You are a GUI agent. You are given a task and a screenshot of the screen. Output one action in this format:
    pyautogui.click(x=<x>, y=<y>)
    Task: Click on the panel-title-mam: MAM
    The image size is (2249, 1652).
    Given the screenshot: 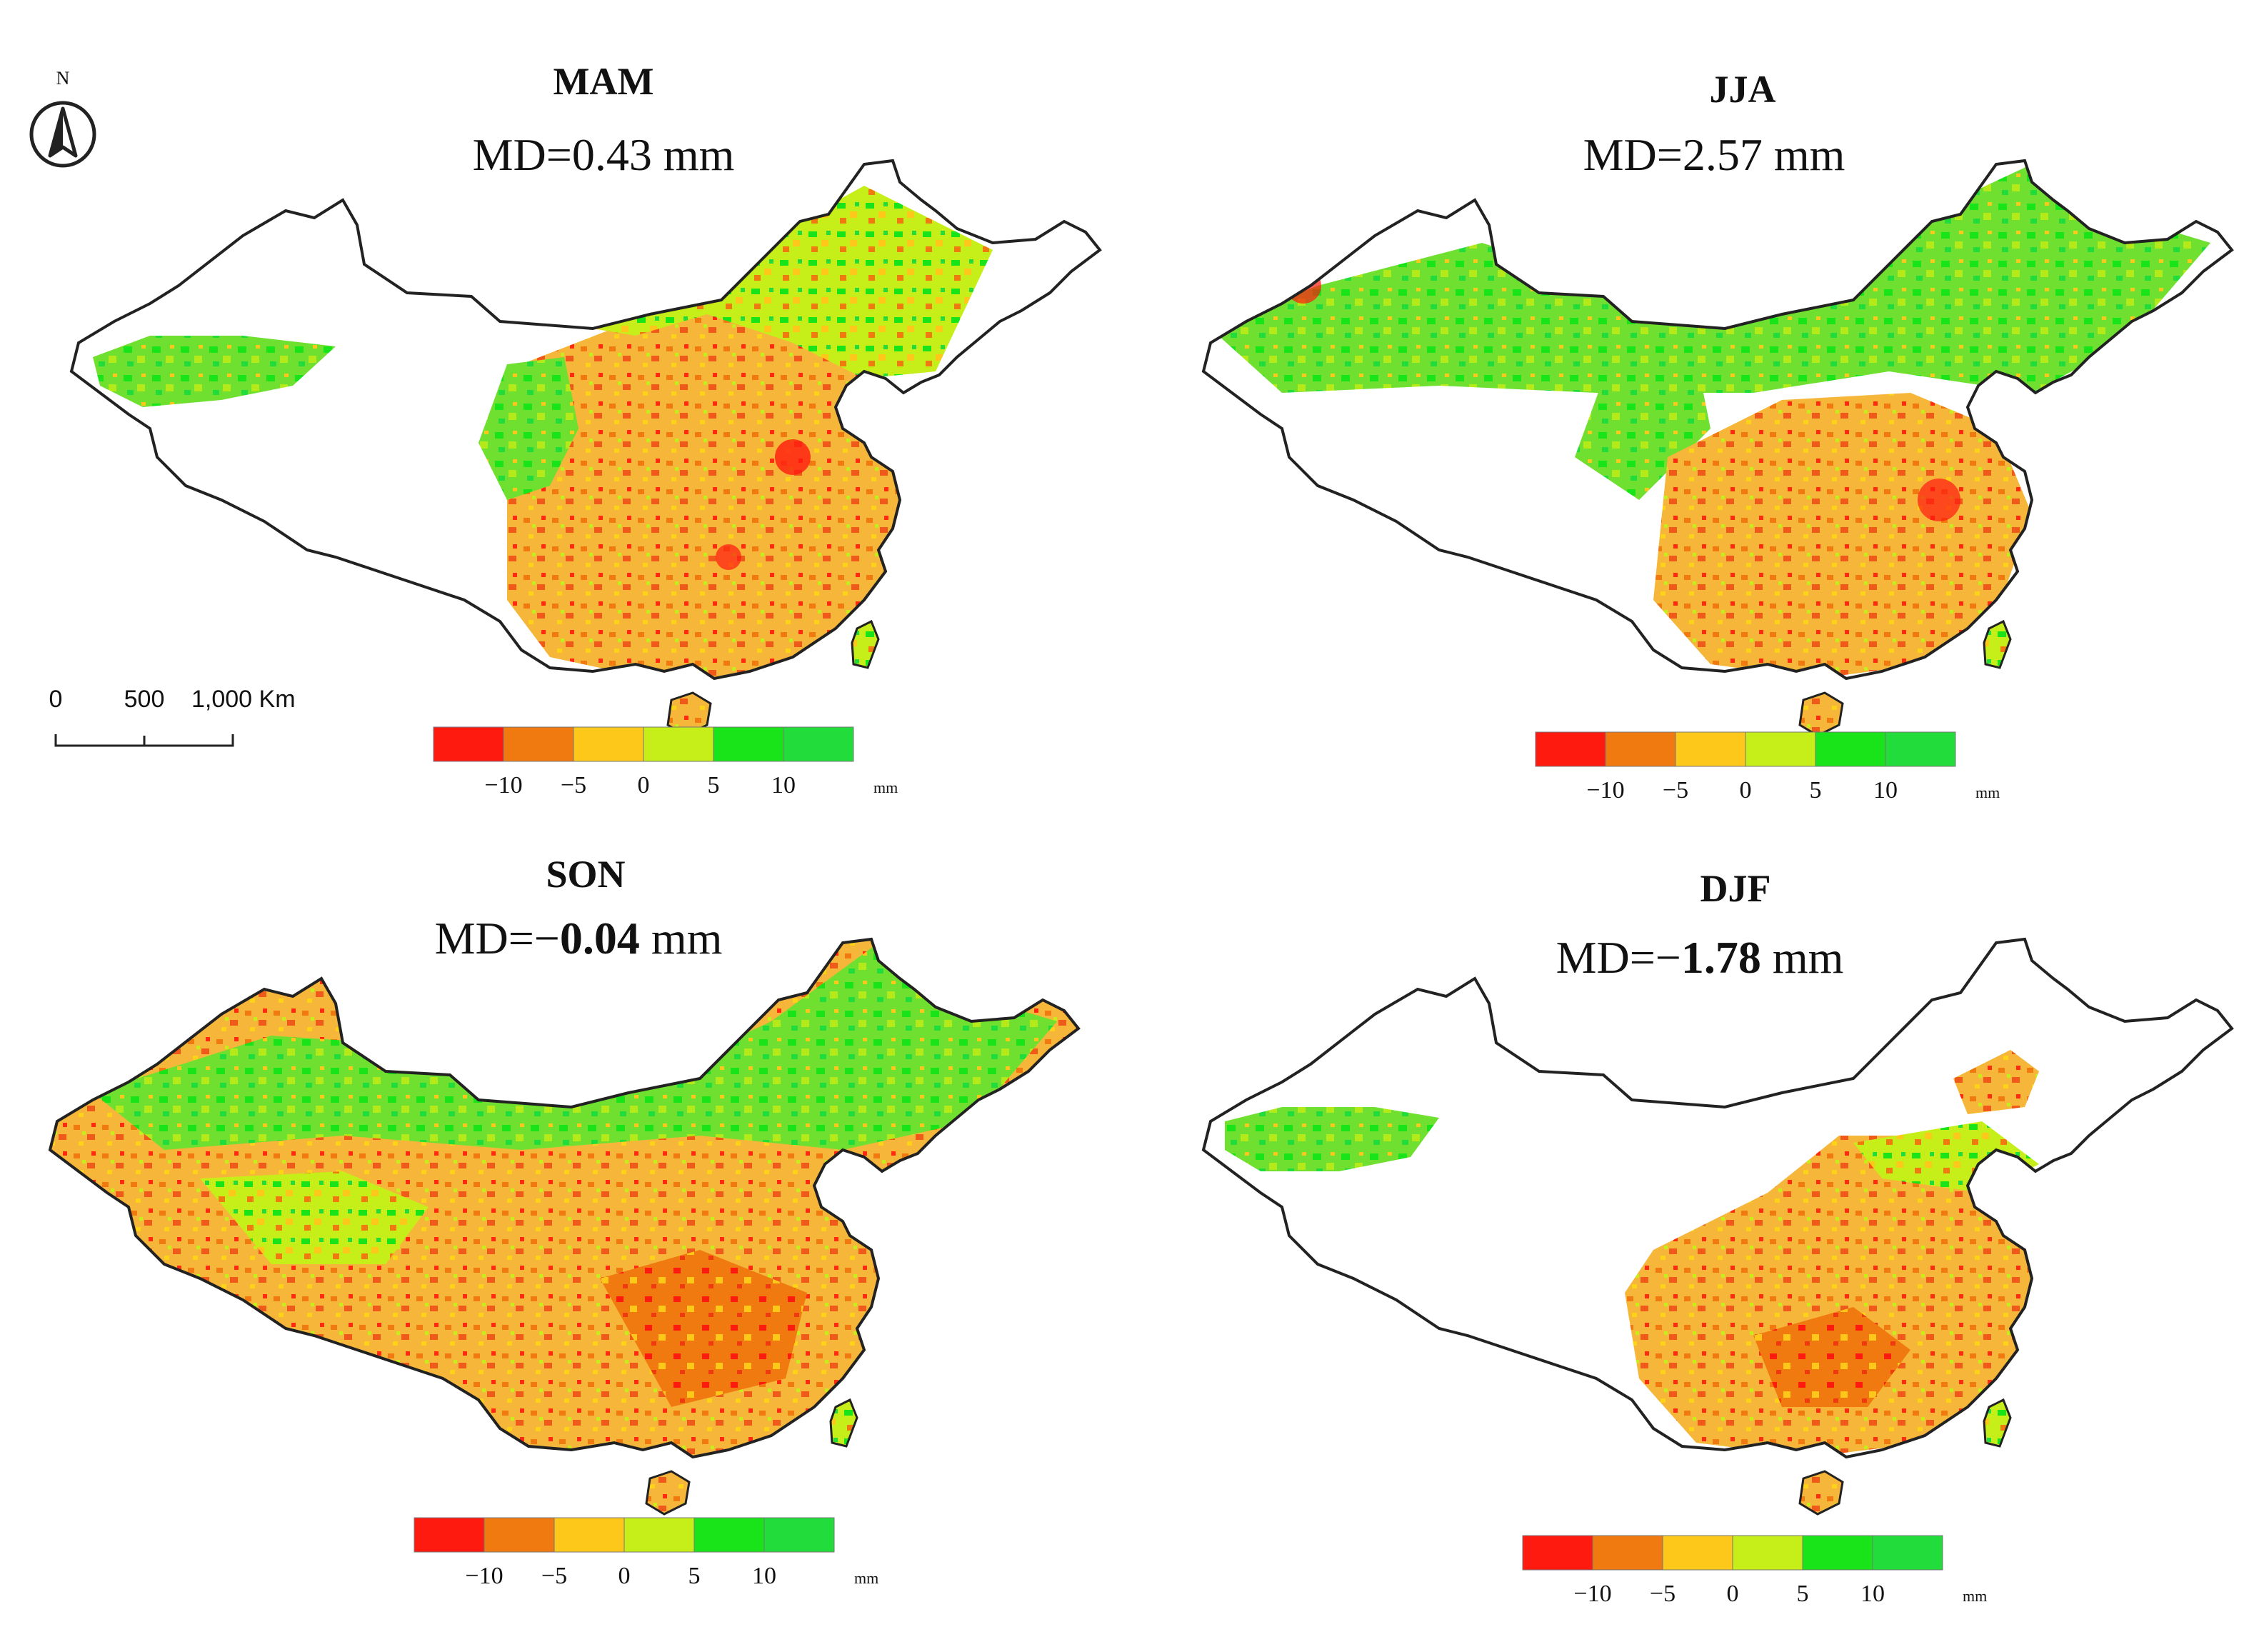 What is the action you would take?
    pyautogui.click(x=604, y=81)
    